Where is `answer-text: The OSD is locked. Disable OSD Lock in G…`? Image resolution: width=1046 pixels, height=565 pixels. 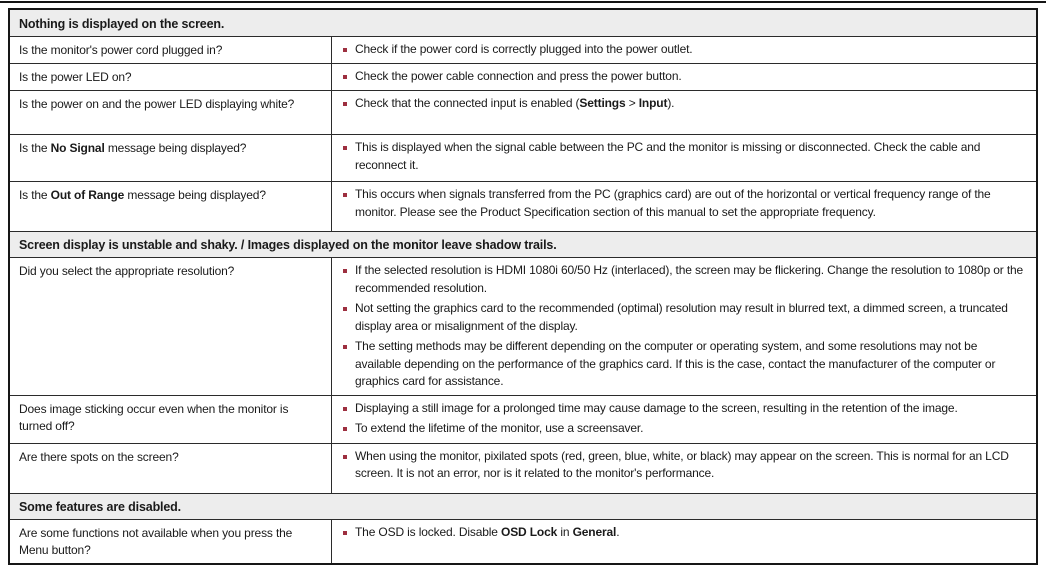 answer-text: The OSD is locked. Disable OSD Lock in G… is located at coordinates (487, 531).